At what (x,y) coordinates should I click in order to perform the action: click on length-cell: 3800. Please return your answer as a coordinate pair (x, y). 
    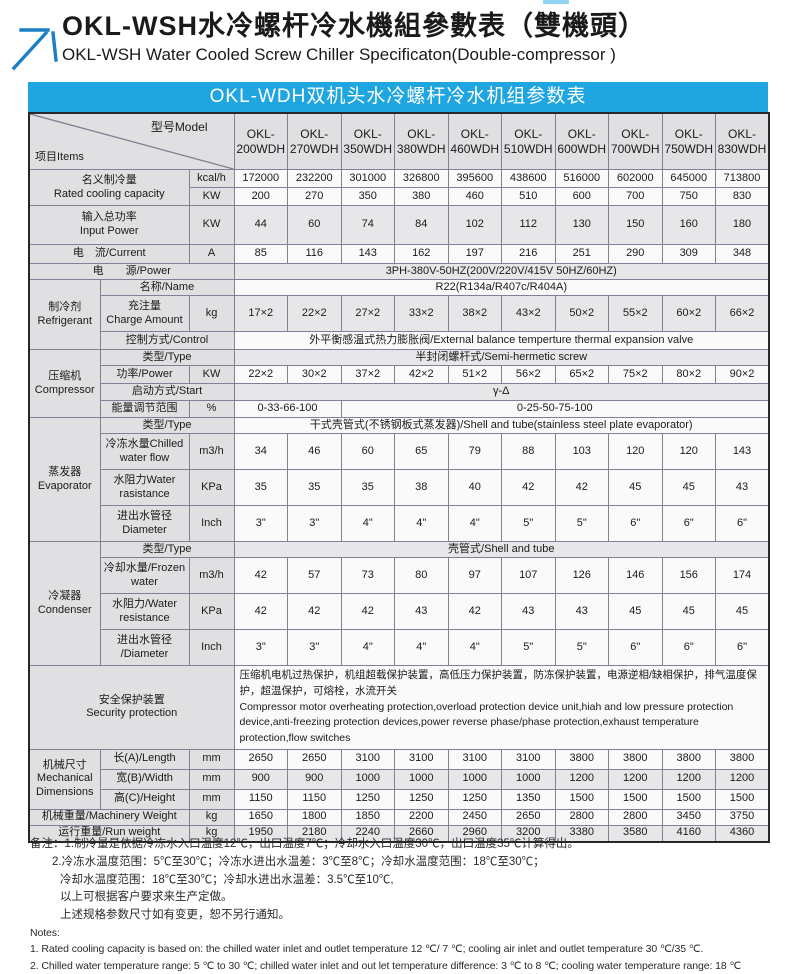
    Looking at the image, I should click on (581, 759).